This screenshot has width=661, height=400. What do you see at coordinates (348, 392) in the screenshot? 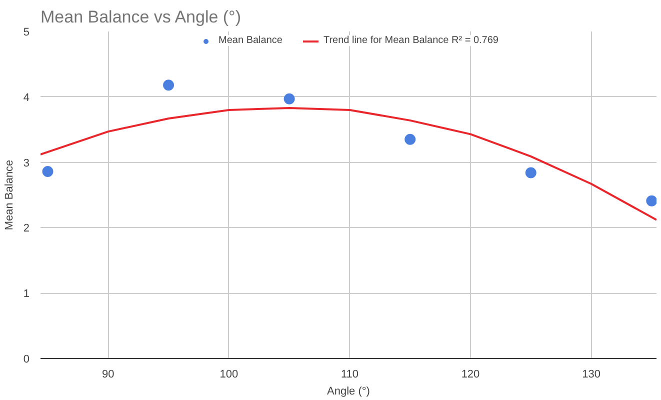
I see `x-axis-title: Angle (°)` at bounding box center [348, 392].